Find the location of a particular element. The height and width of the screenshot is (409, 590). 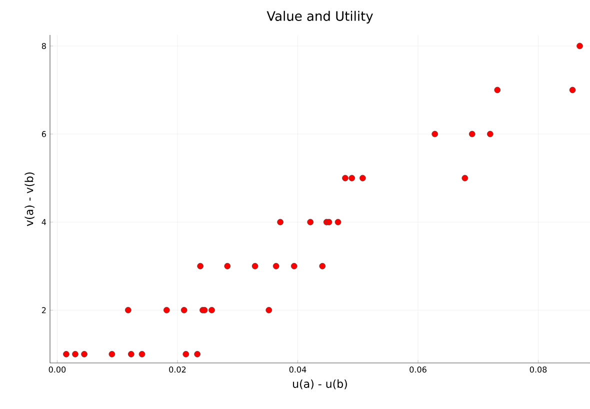

x-axis-title: u(a) - u(b) is located at coordinates (320, 384).